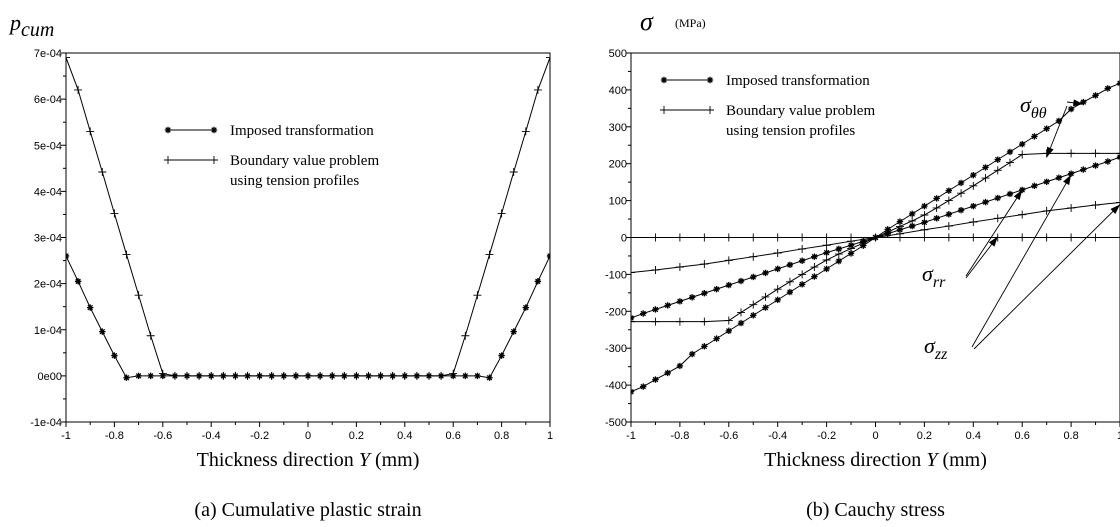 This screenshot has width=1120, height=527. Describe the element at coordinates (618, 202) in the screenshot. I see `y-tick-label: 100` at that location.